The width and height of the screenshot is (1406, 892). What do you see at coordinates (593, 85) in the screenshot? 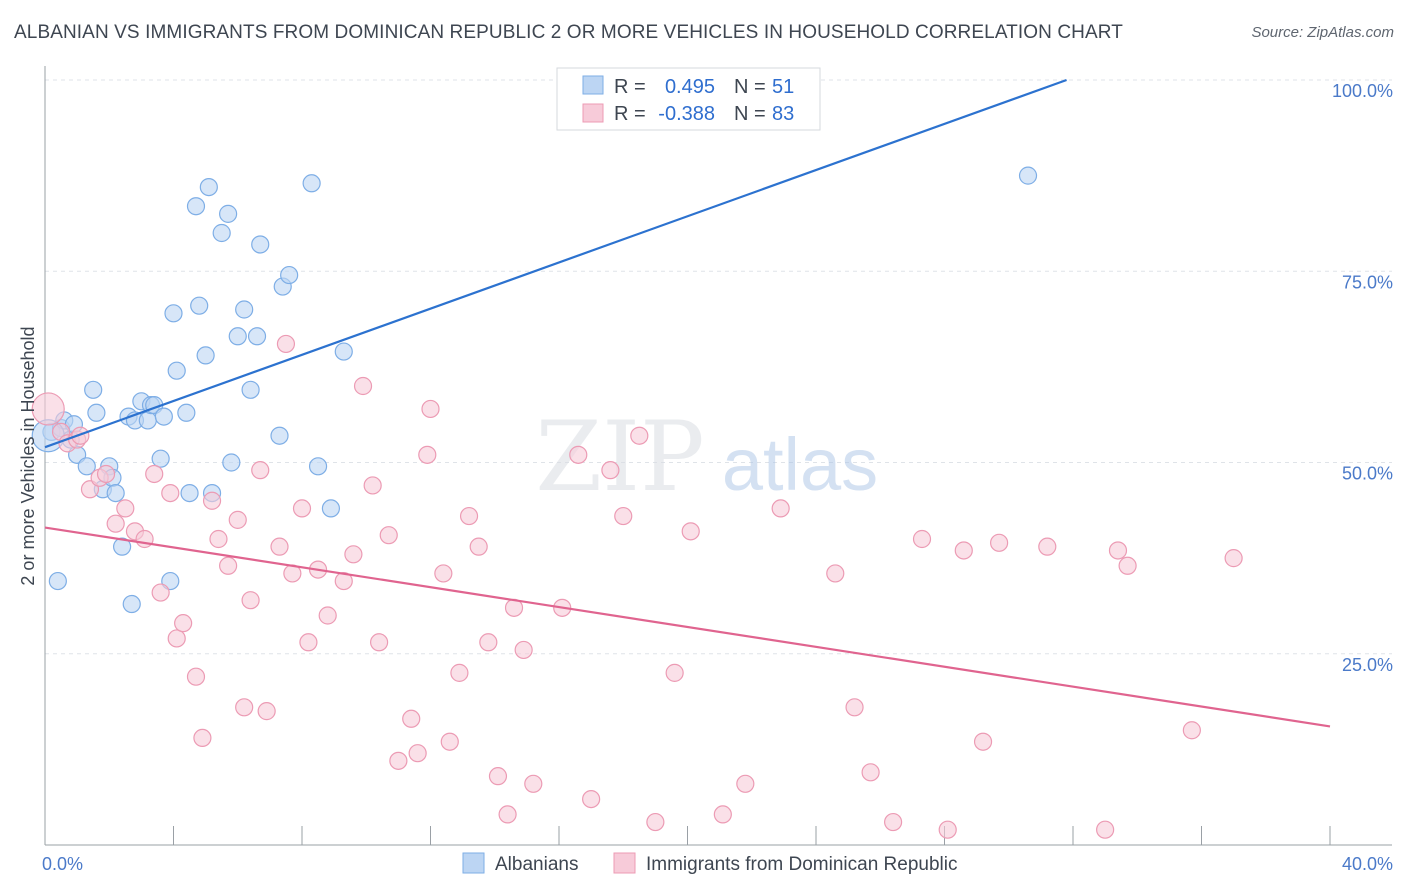
I see `stats-swatch-albanians` at bounding box center [593, 85].